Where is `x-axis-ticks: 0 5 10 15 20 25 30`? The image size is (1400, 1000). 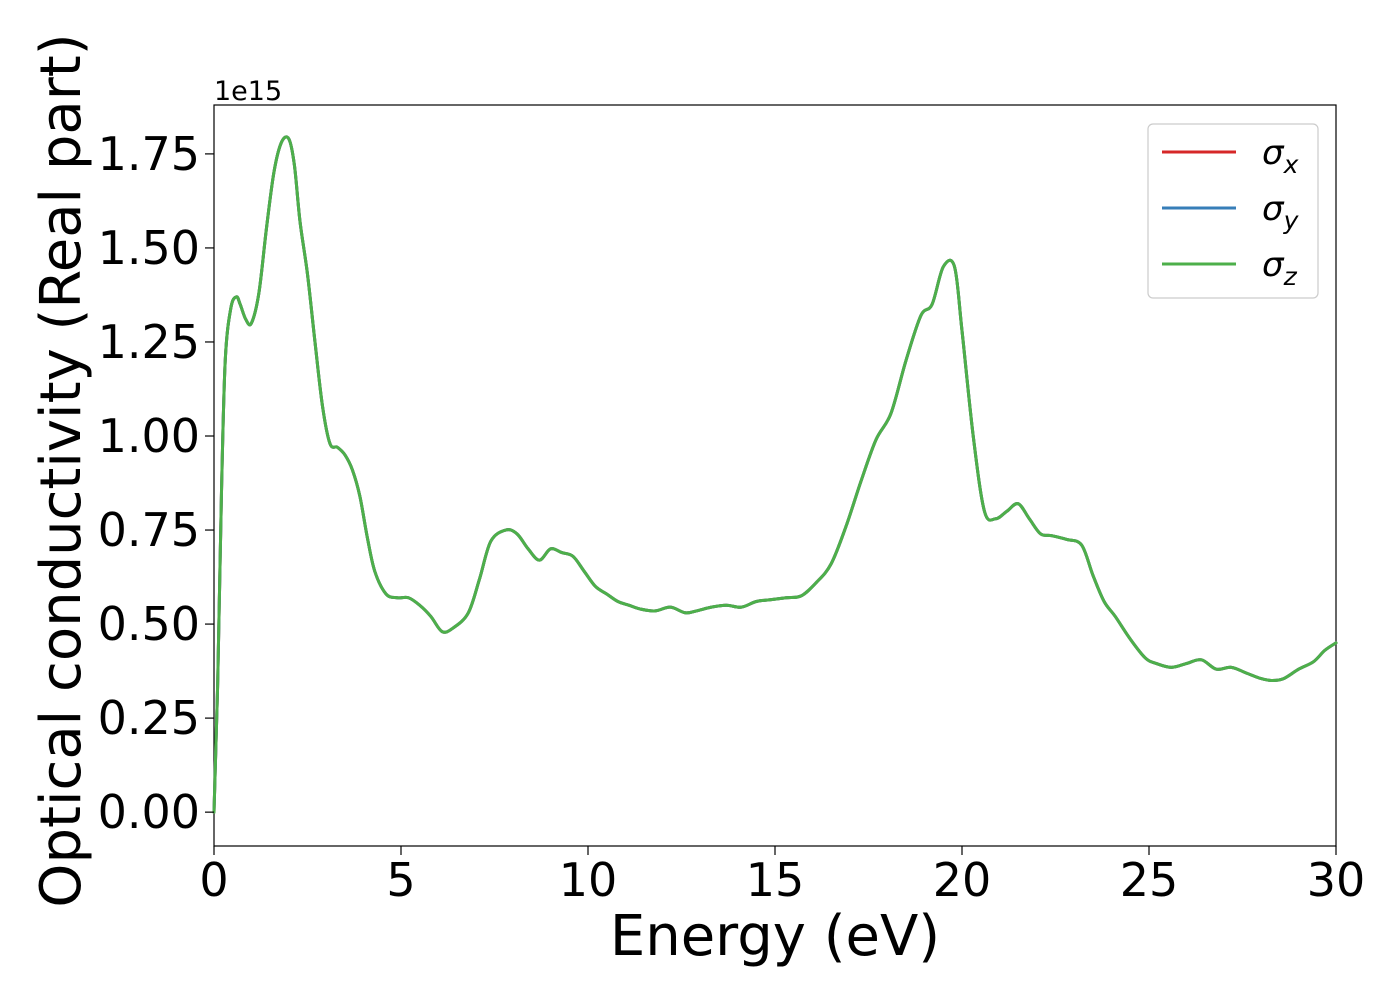
x-axis-ticks: 0 5 10 15 20 25 30 is located at coordinates (782, 876).